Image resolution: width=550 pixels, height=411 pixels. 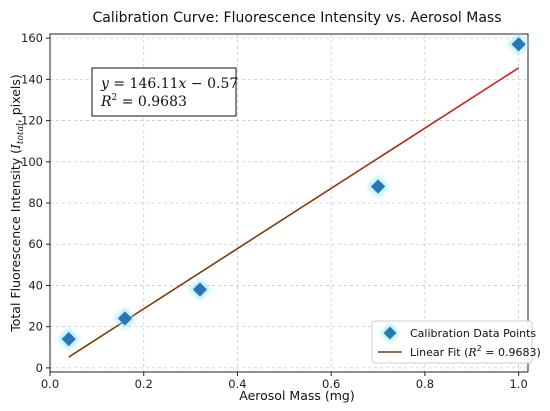 What do you see at coordinates (390, 333) in the screenshot?
I see `legend-diamond-marker` at bounding box center [390, 333].